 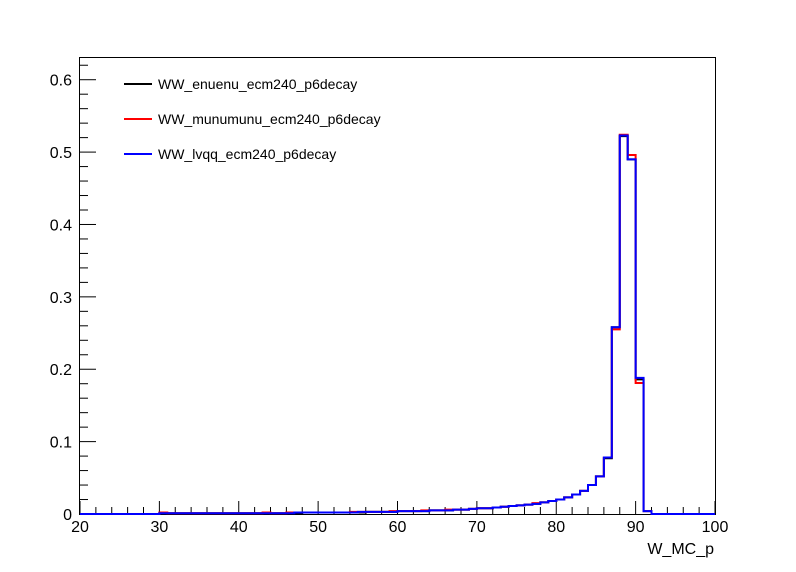 I want to click on y-tick-label: 0.1, so click(x=61, y=443).